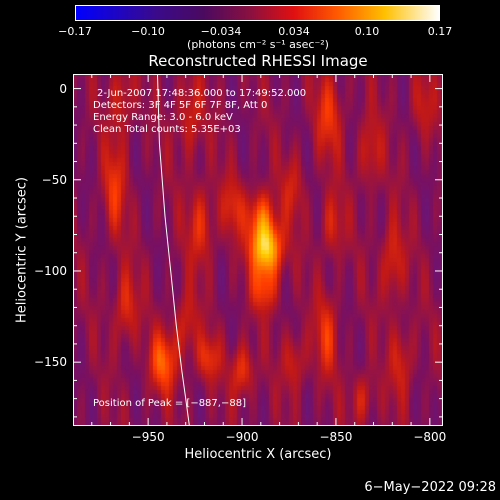 This screenshot has height=500, width=500. I want to click on clean-counts-text: Clean Total counts: 5.35E+03, so click(167, 129).